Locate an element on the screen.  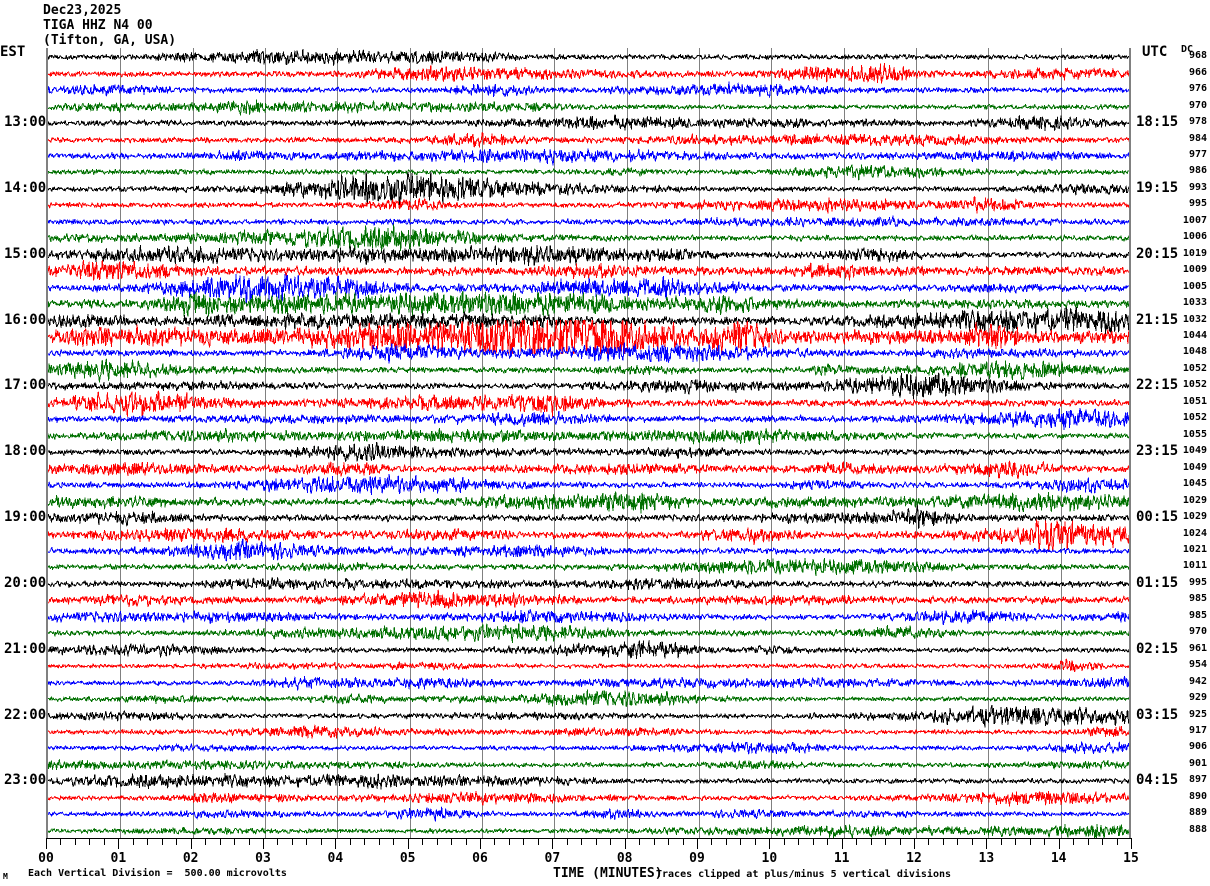
left-time-label: 21:00 is located at coordinates (25, 648).